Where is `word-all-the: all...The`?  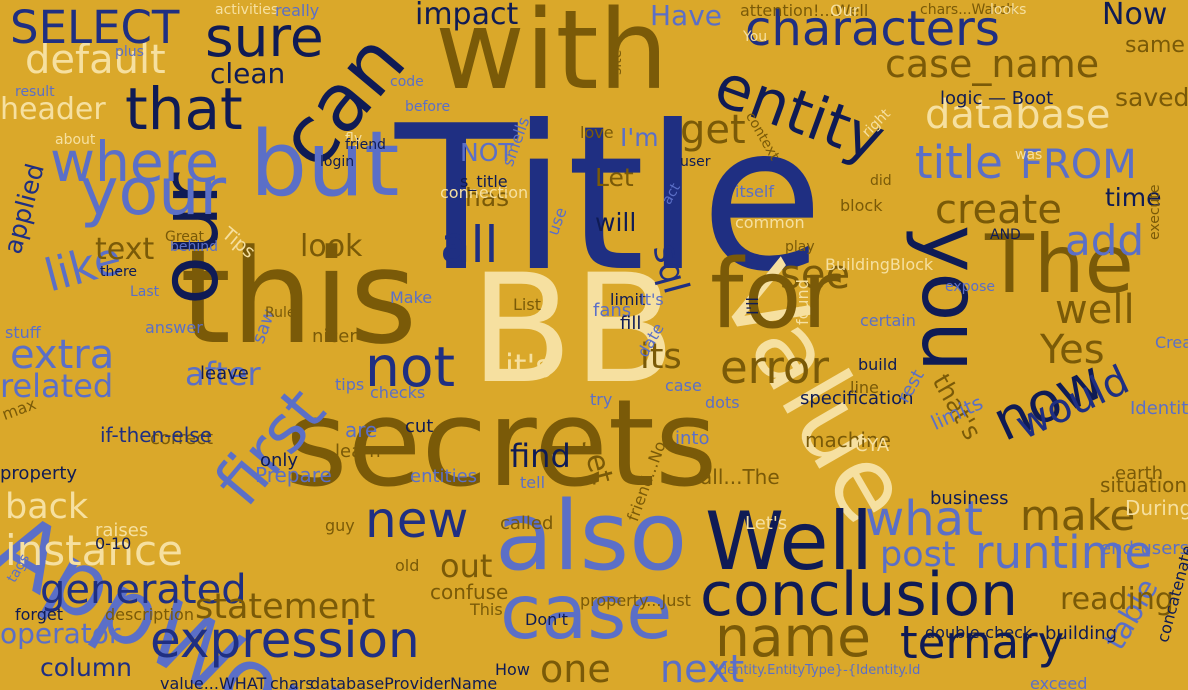 word-all-the: all...The is located at coordinates (740, 477).